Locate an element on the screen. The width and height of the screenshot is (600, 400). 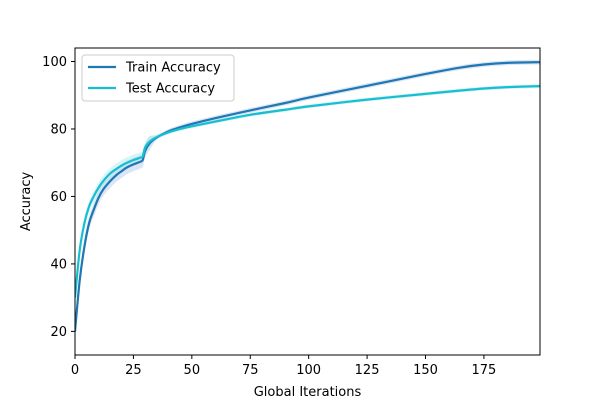
y-tick-label: 100 is located at coordinates (54, 62).